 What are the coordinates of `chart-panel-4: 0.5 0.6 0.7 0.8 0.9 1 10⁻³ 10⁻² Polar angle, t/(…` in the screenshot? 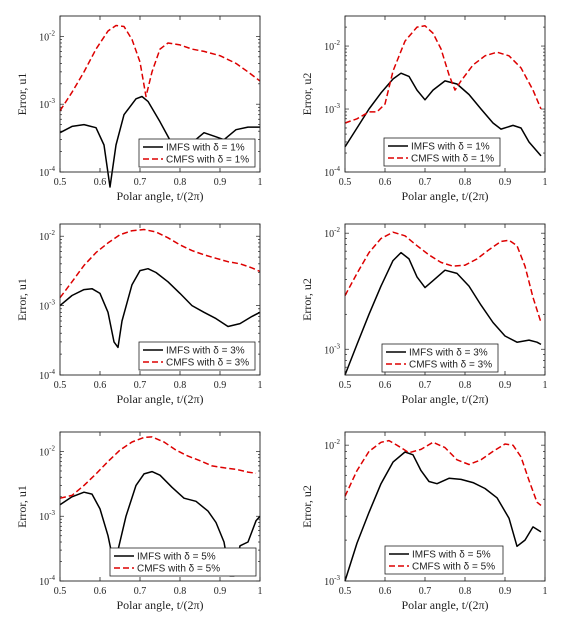 It's located at (424, 314).